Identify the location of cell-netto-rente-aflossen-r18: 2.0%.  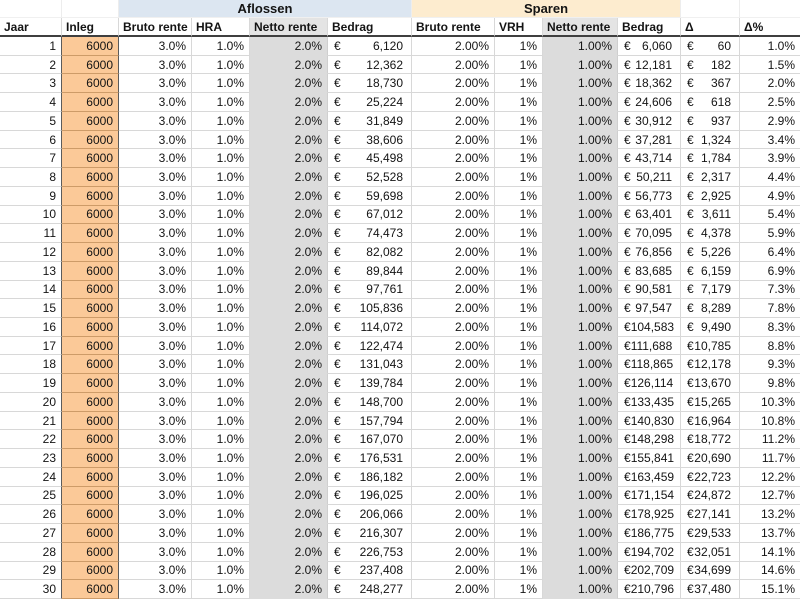
(289, 365).